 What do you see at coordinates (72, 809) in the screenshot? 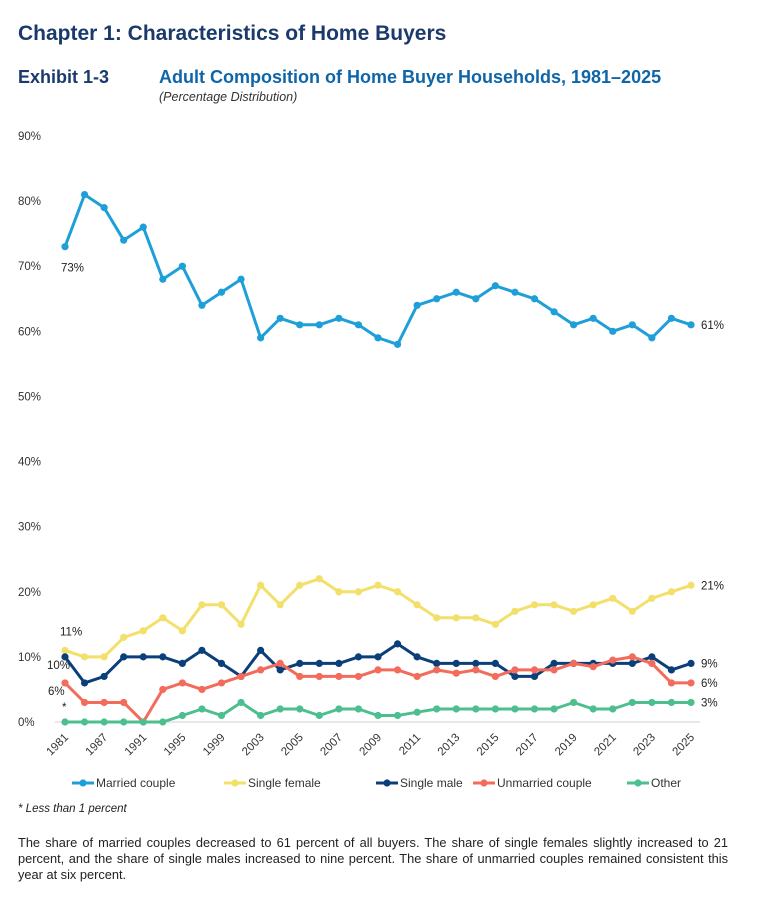
I see `footnote: * Less than 1 percent` at bounding box center [72, 809].